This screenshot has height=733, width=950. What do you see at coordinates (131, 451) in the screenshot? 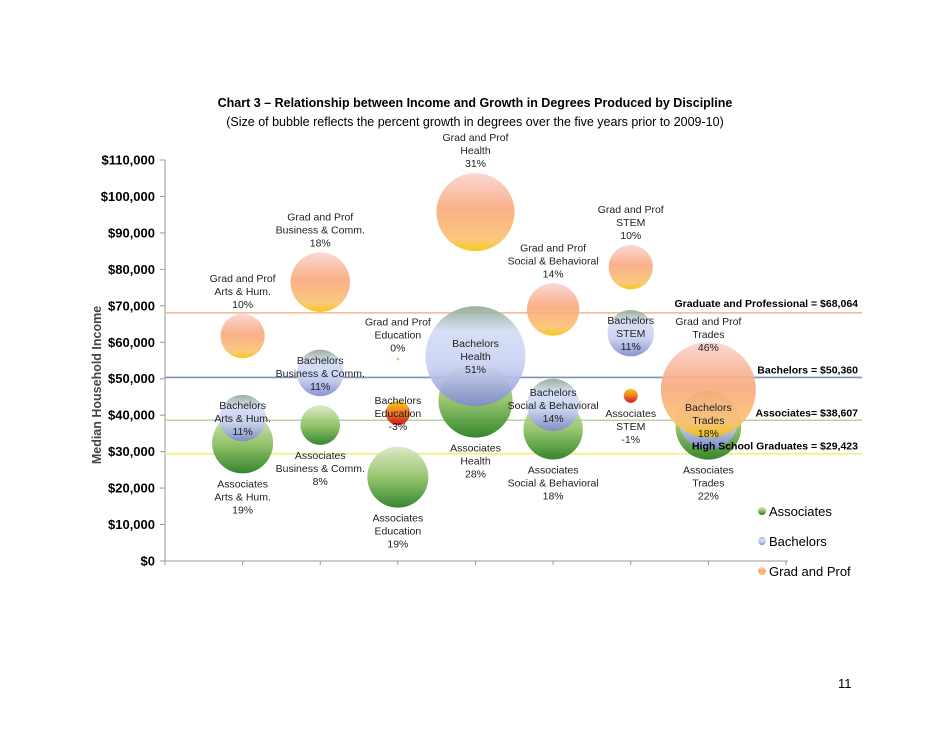
I see `y-tick-label: $30,000` at bounding box center [131, 451].